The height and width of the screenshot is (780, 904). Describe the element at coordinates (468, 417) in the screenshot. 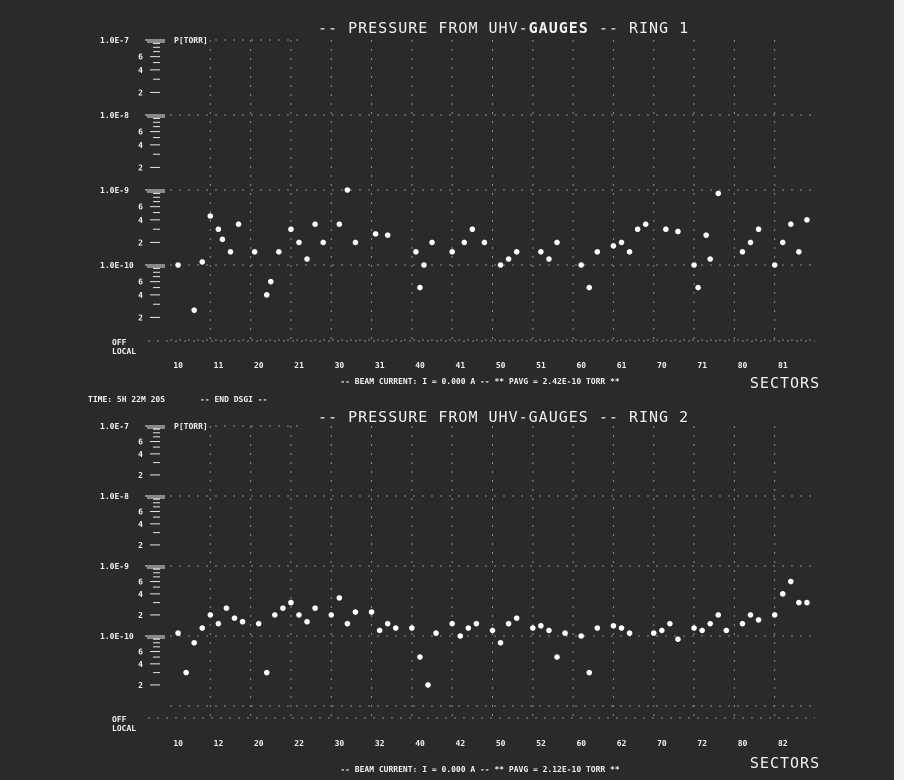

I see `ring2-title-main: PRESSURE FROM UHV-GAUGES` at that location.